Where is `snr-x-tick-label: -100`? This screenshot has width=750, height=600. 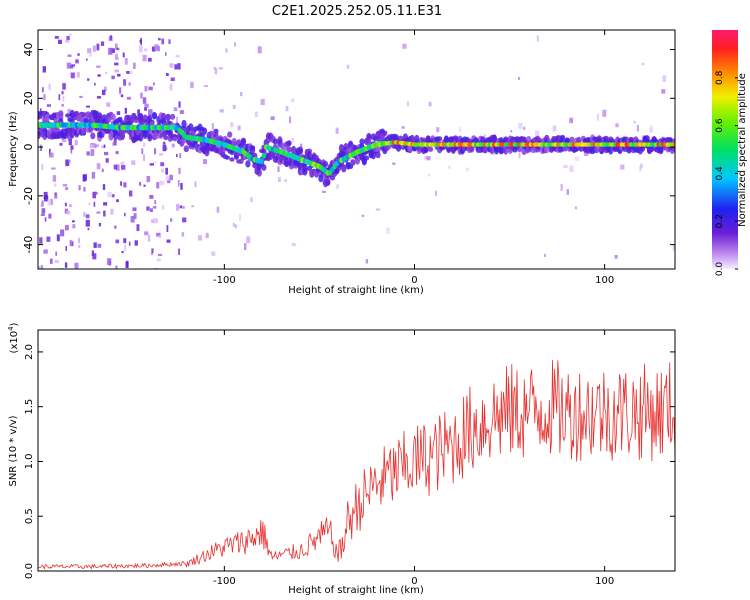
snr-x-tick-label: -100 is located at coordinates (224, 581).